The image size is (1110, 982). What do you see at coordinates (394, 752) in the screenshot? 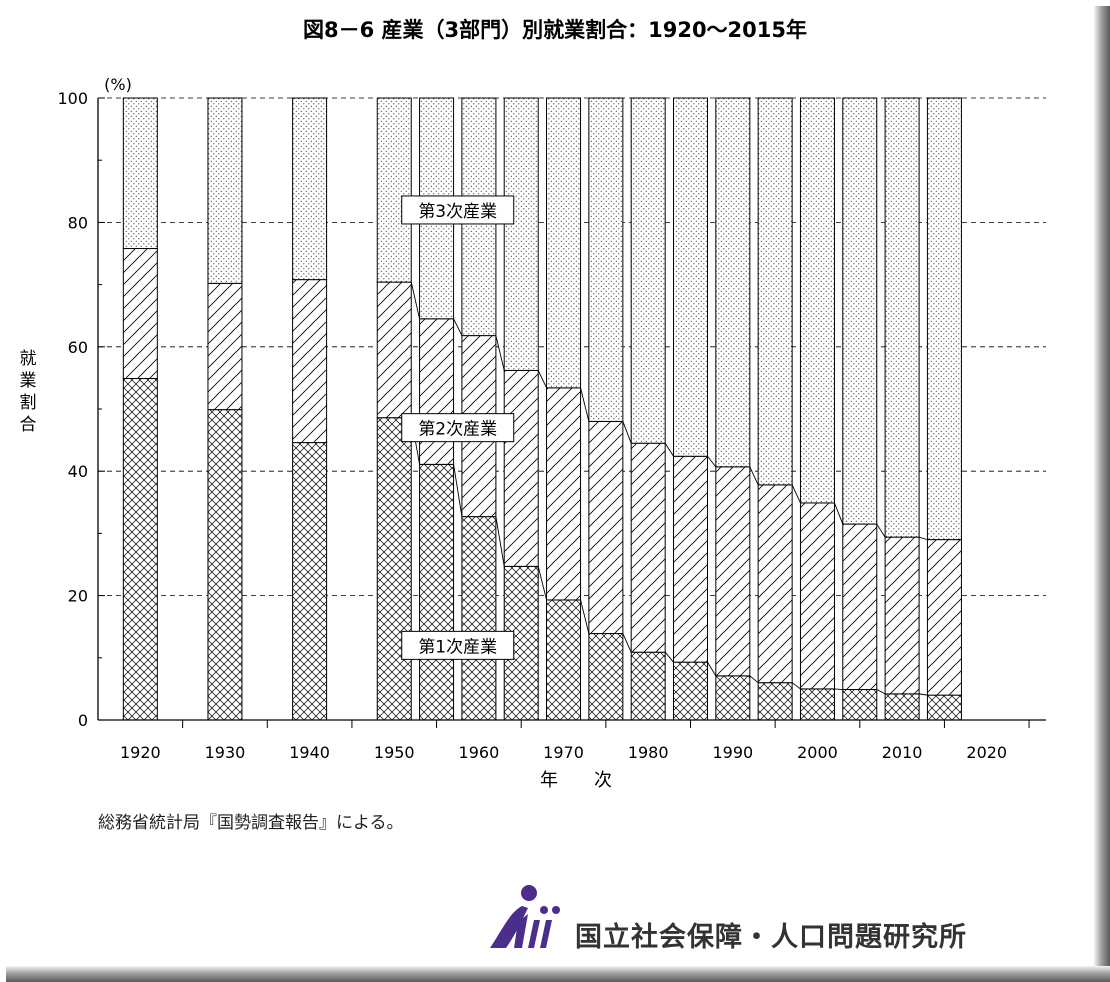
I see `x-tick-label: 1950` at bounding box center [394, 752].